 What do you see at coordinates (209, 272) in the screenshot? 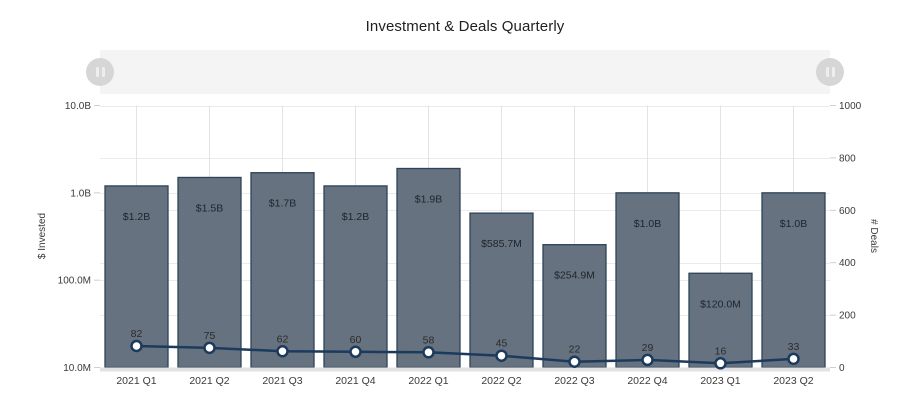
I see `bar-2021 Q2` at bounding box center [209, 272].